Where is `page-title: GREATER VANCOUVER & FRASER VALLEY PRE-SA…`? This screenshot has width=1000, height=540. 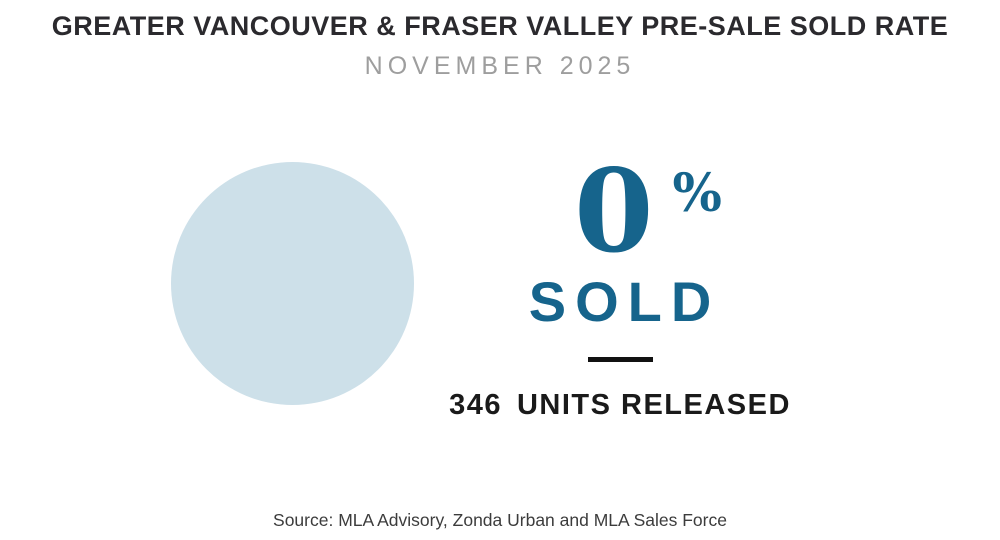
page-title: GREATER VANCOUVER & FRASER VALLEY PRE-SA… is located at coordinates (500, 26).